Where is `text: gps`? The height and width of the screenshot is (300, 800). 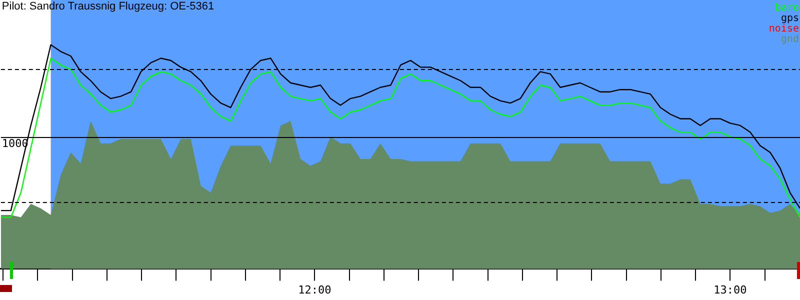
text: gps is located at coordinates (789, 18).